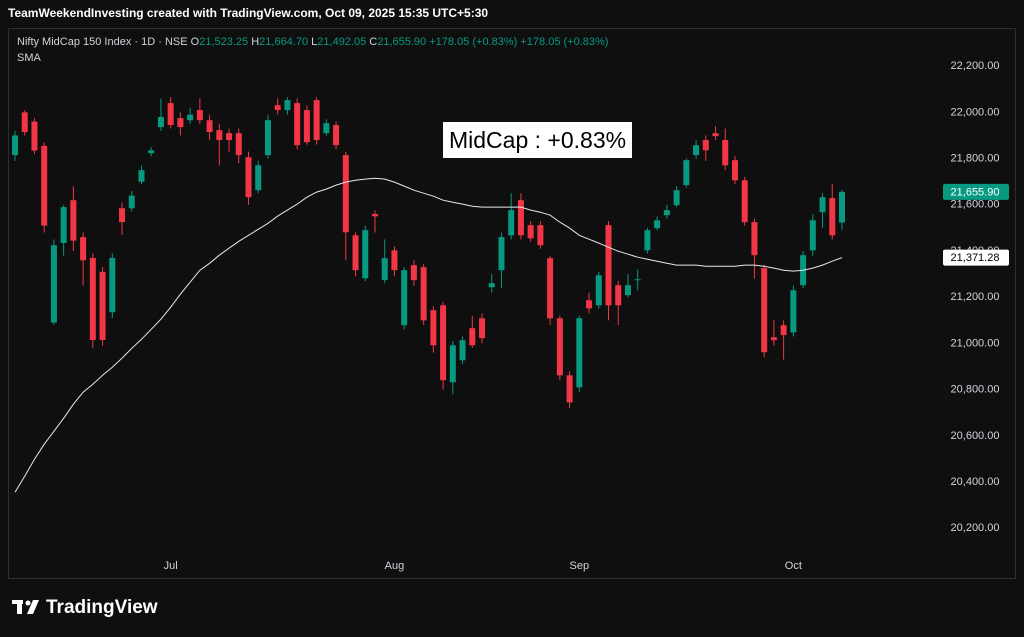 Image resolution: width=1024 pixels, height=637 pixels. I want to click on x-tick-label: Sep, so click(580, 566).